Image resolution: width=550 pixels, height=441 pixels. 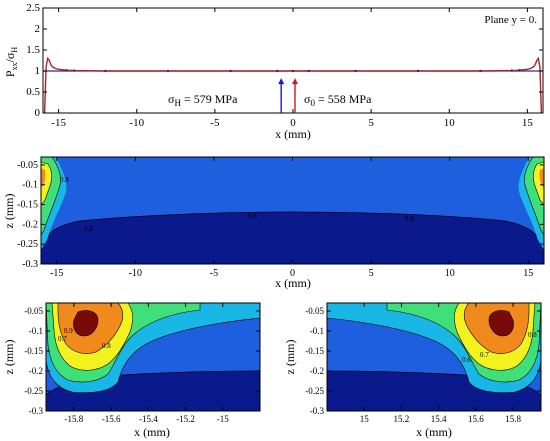 I want to click on y-tick-label: 2, so click(x=38, y=29).